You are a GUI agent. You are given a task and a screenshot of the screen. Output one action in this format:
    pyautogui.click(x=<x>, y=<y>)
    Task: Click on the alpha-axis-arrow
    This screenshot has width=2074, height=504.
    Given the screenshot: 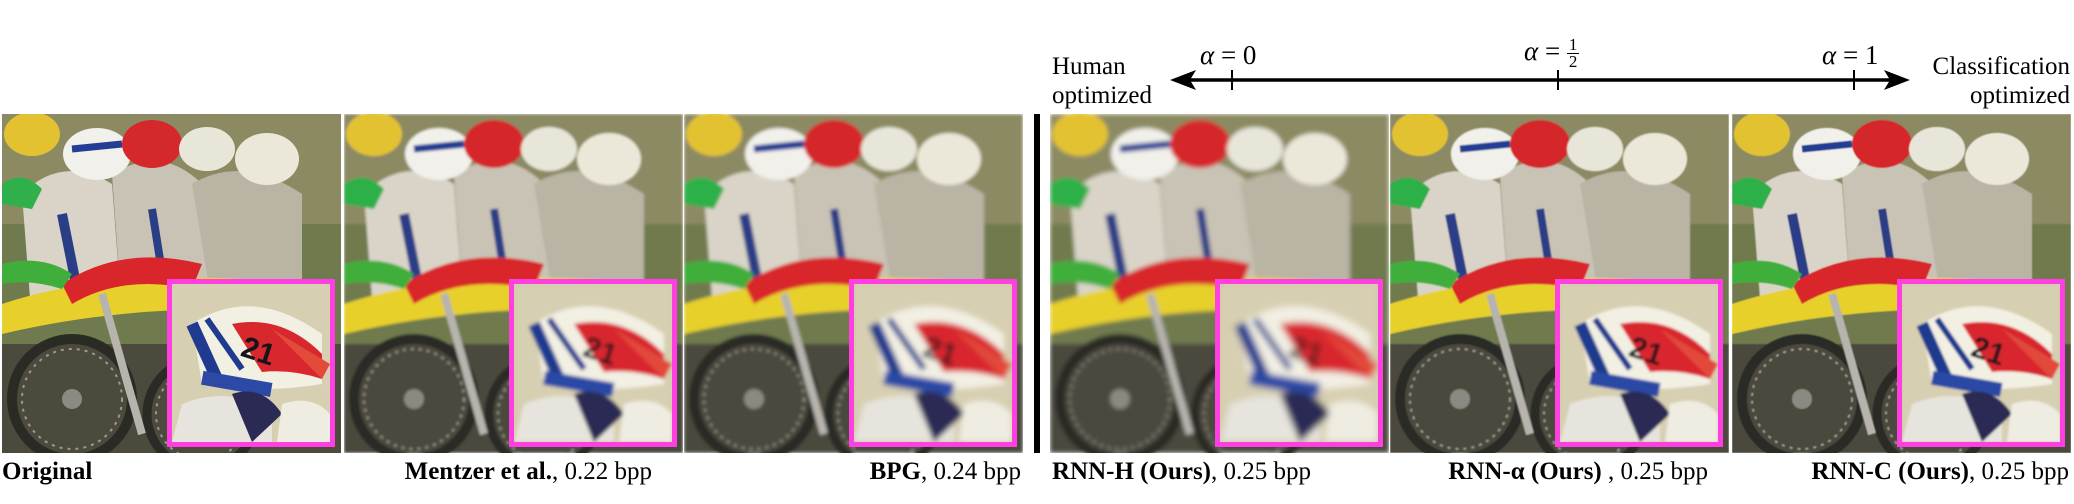 What is the action you would take?
    pyautogui.click(x=1540, y=80)
    